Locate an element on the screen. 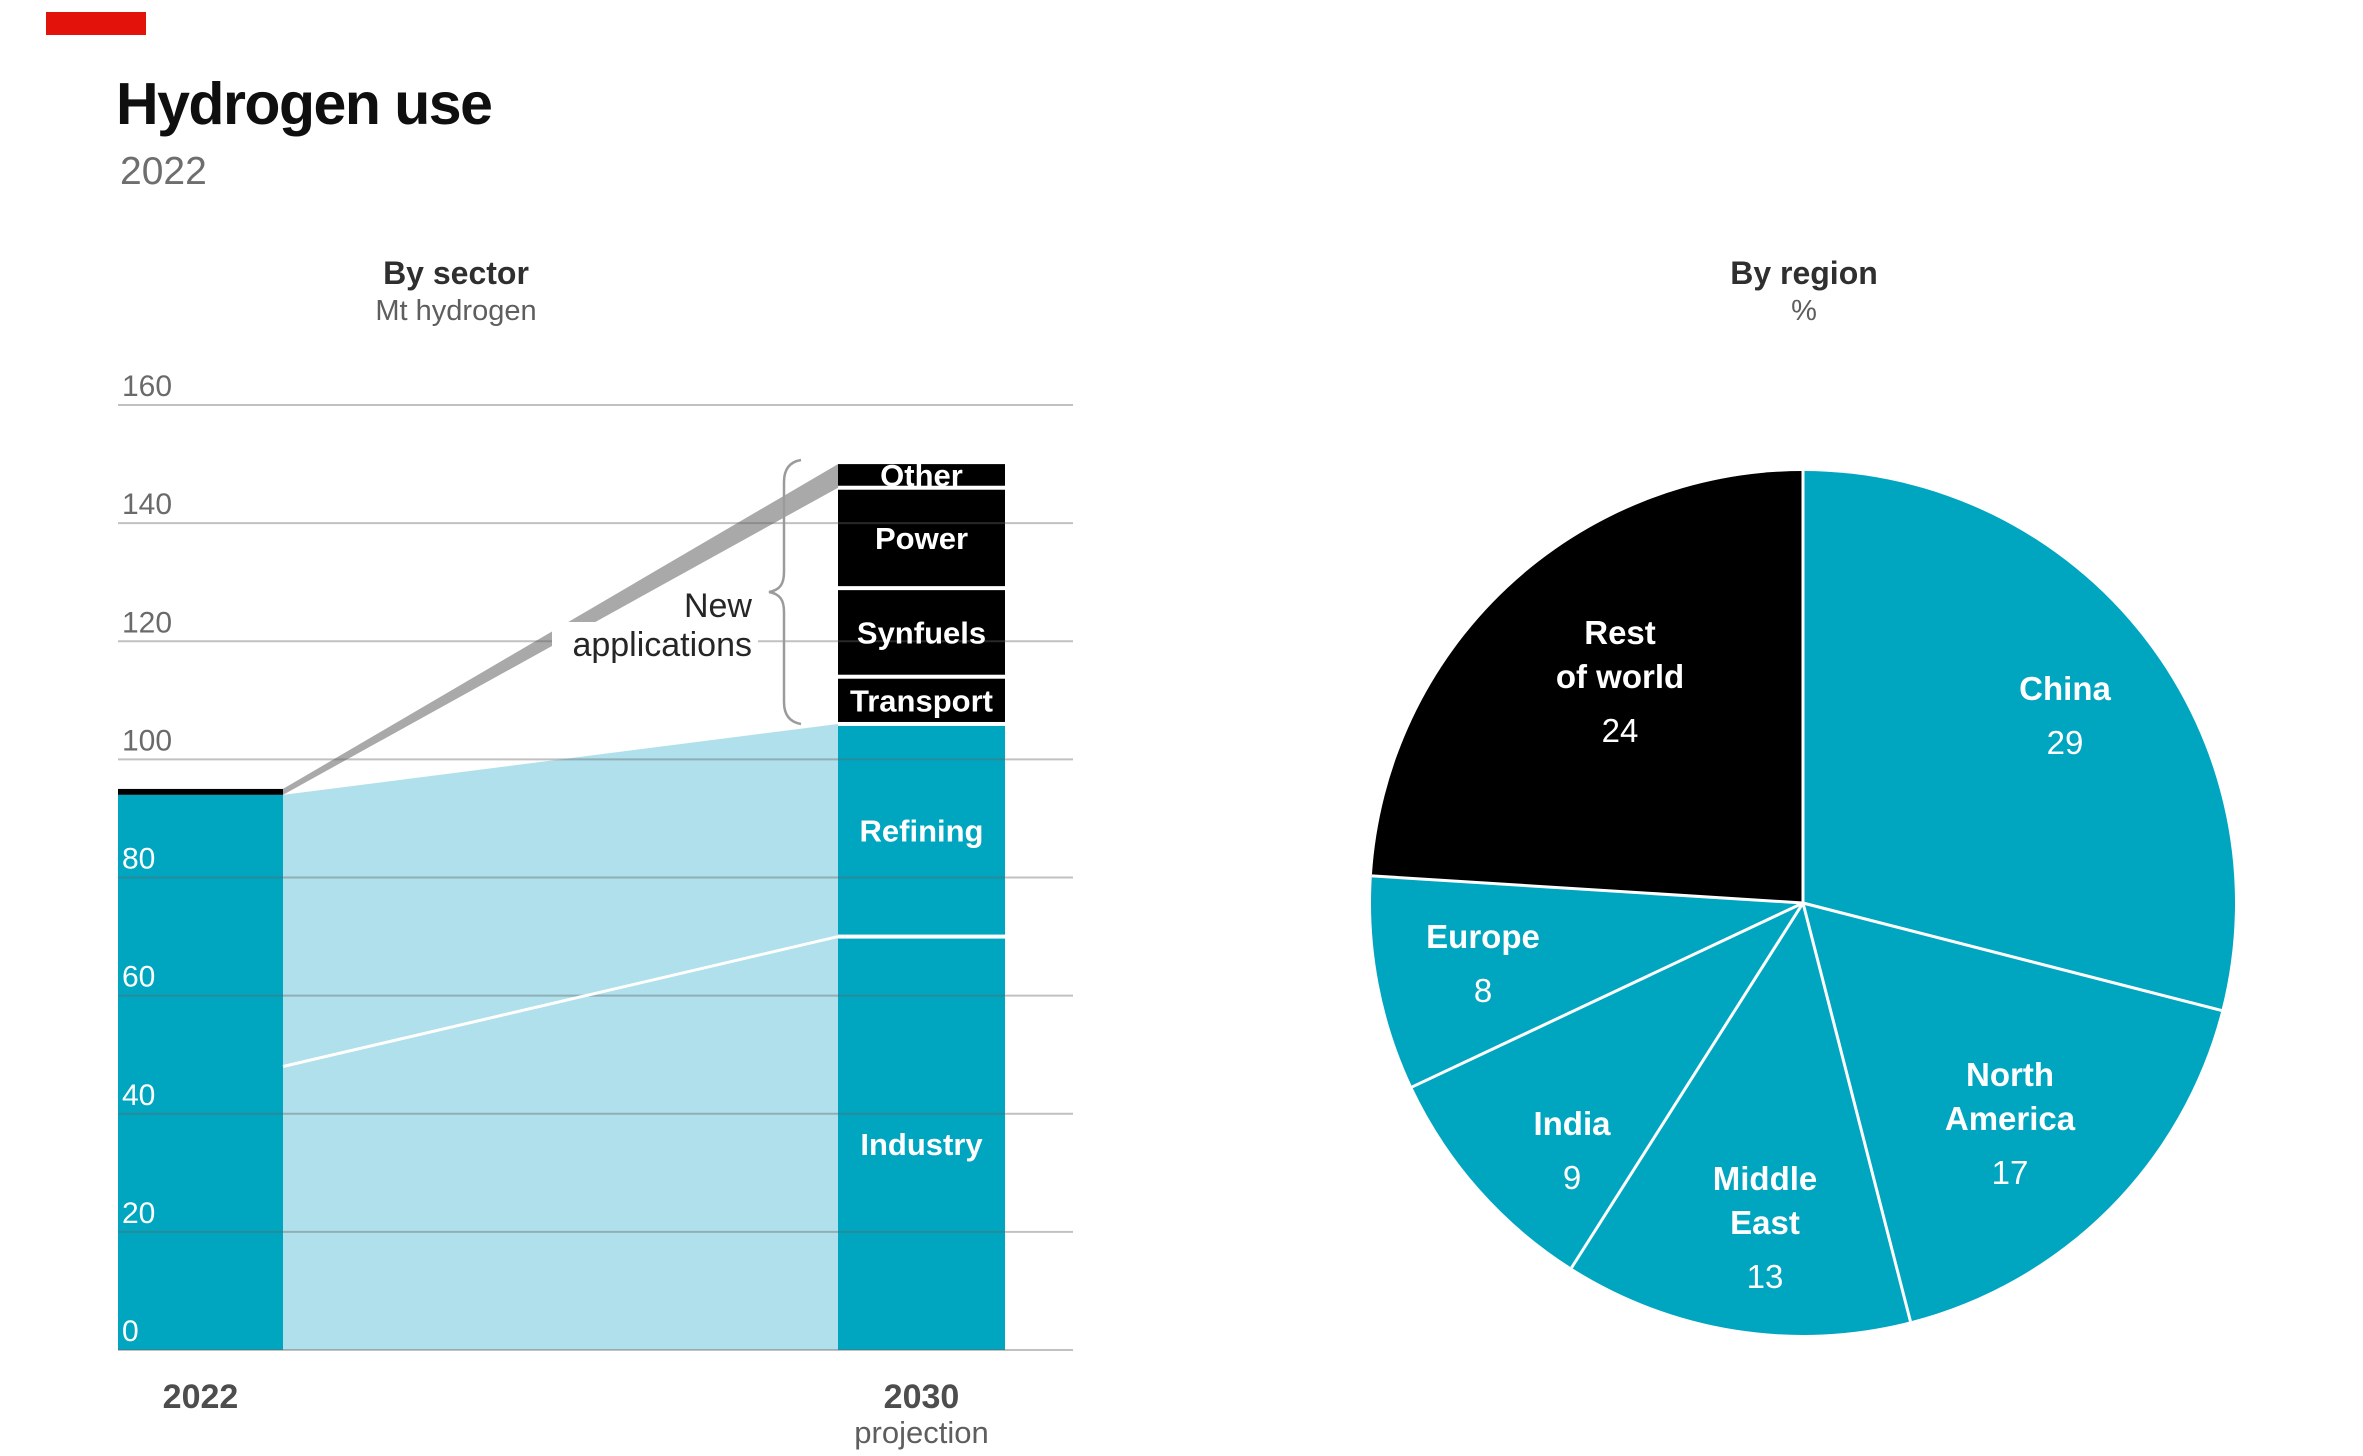  bar-2030-segment-synfuels is located at coordinates (921, 632).